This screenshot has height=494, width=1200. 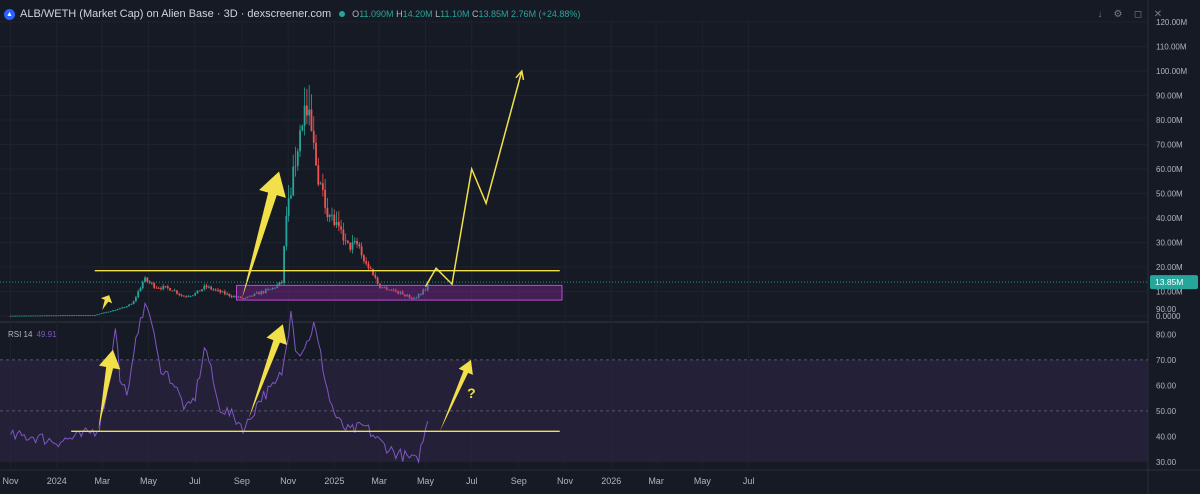 I want to click on projection-arrowhead, so click(x=520, y=74).